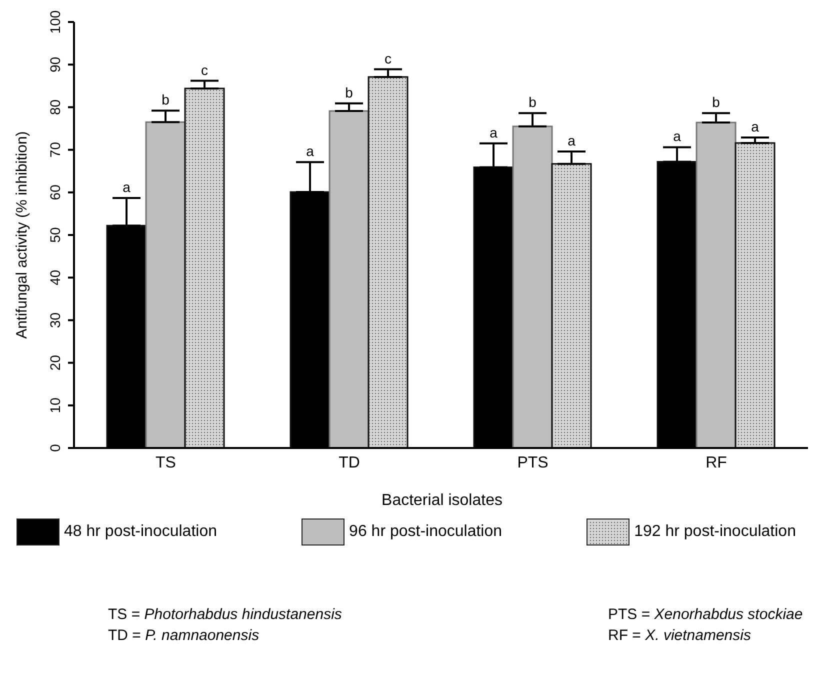 This screenshot has height=698, width=822. Describe the element at coordinates (55, 192) in the screenshot. I see `y-tick-label: 60` at that location.